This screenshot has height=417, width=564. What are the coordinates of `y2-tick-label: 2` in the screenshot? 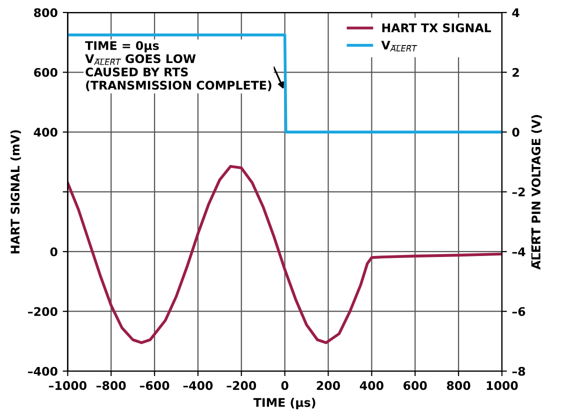 It's located at (515, 72).